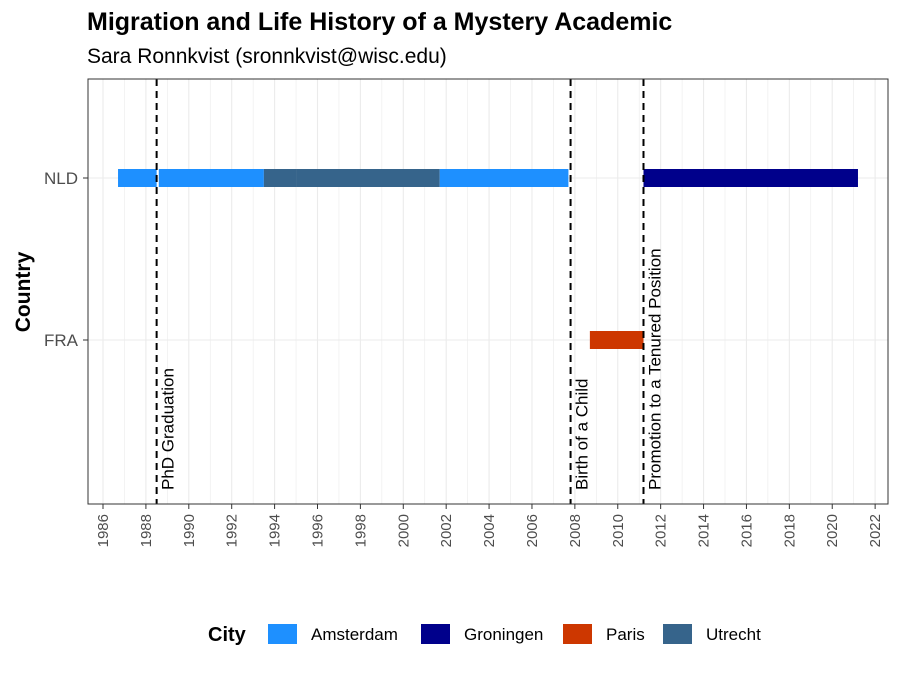 The image size is (900, 675). I want to click on x-tick-label: 1992, so click(232, 530).